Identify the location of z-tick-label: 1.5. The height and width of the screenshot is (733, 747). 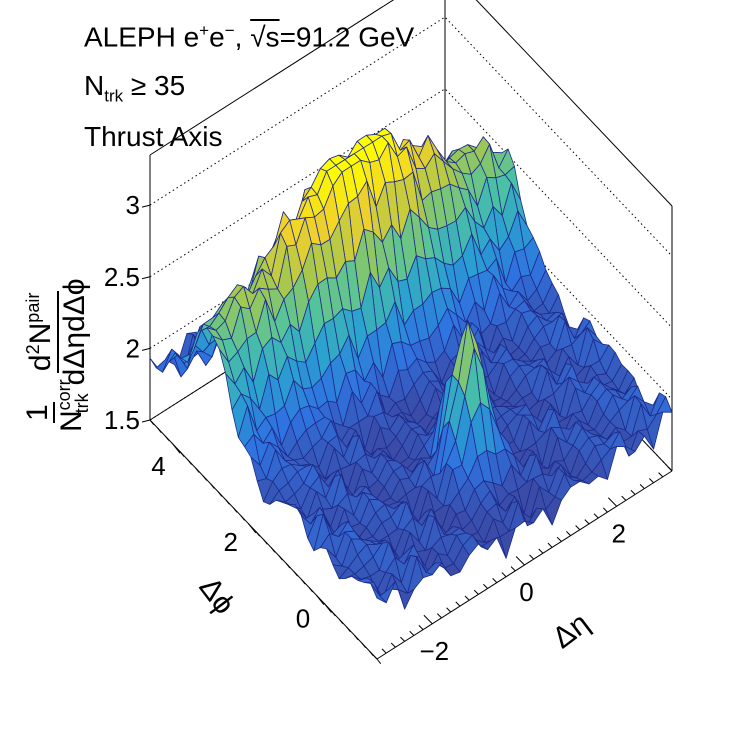
(122, 420).